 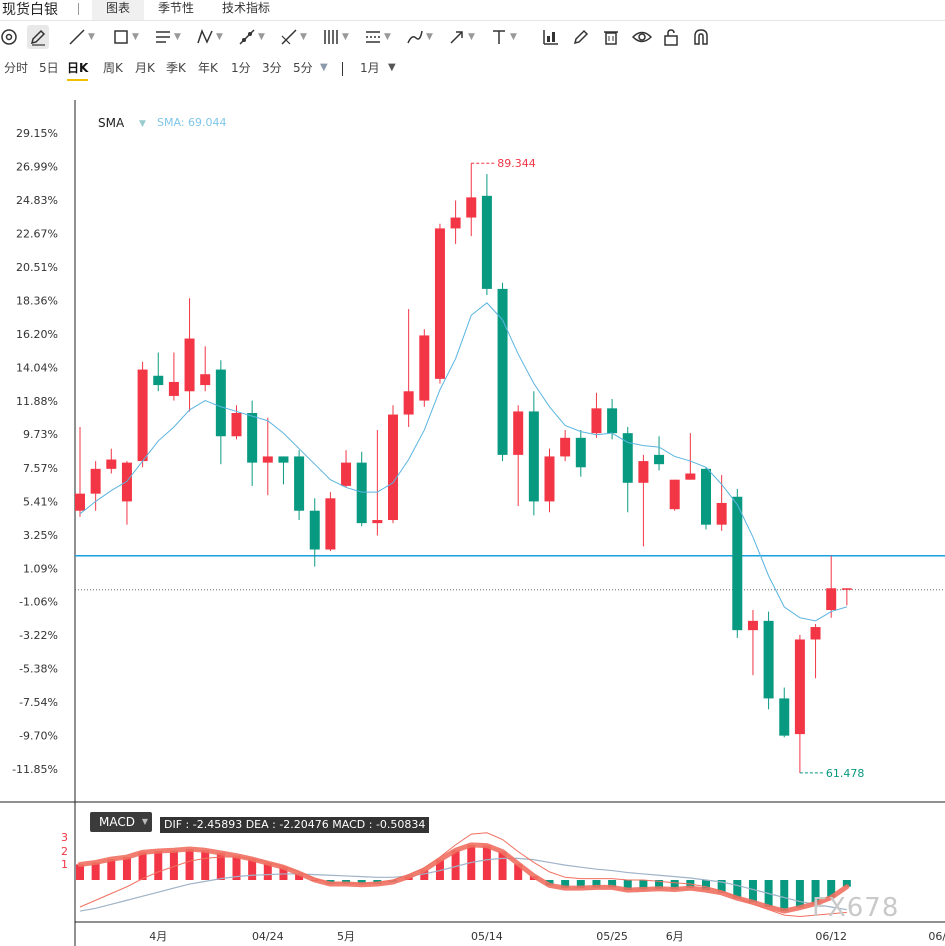 I want to click on arrow-icon: ▼, so click(x=461, y=37).